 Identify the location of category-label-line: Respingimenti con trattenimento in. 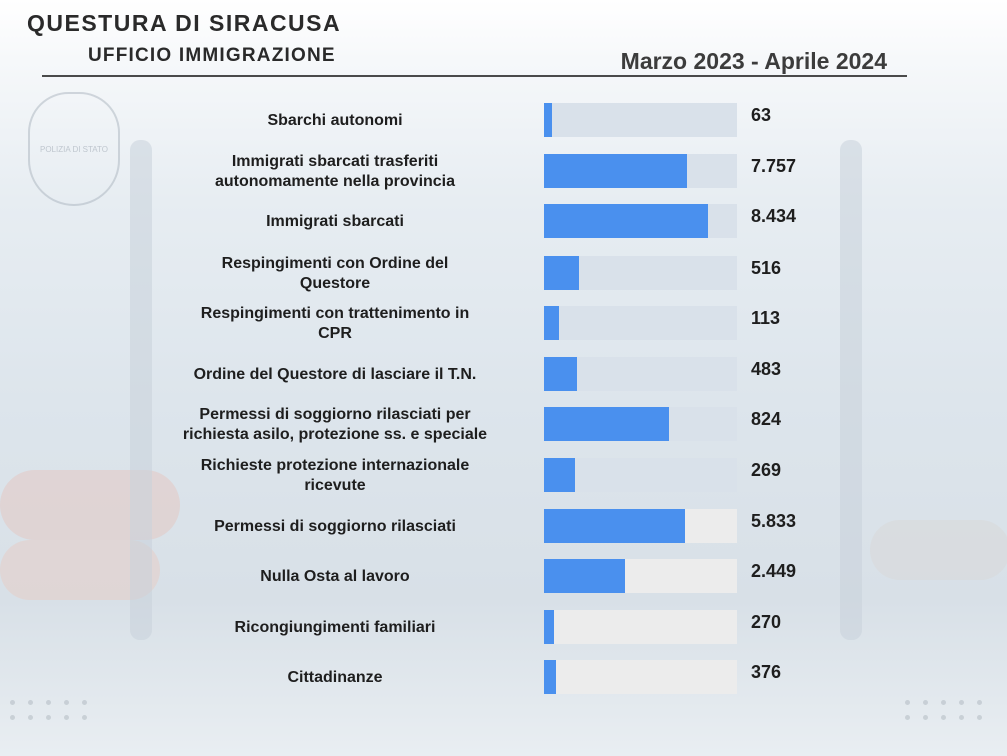
(335, 313).